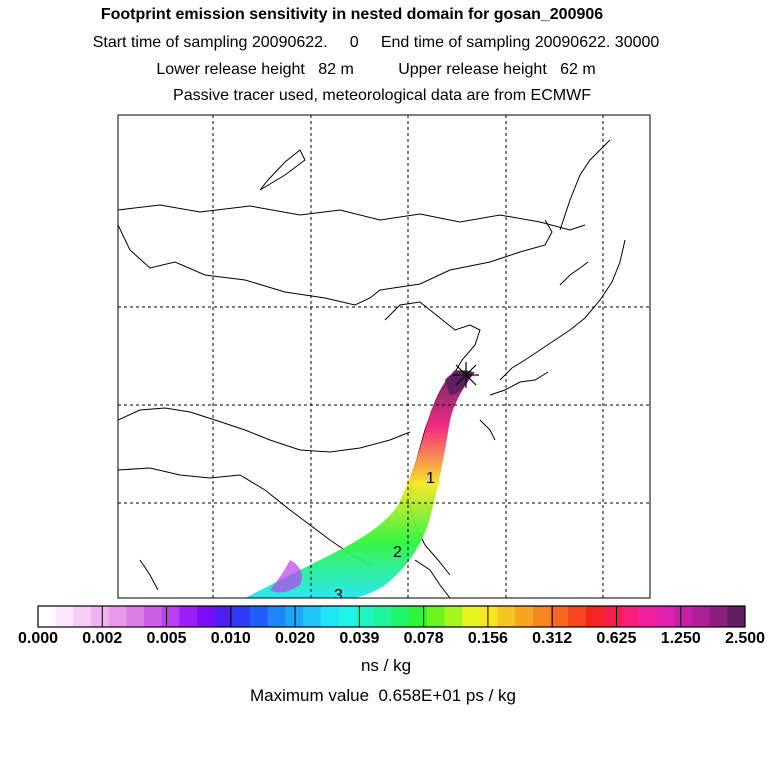 This screenshot has height=768, width=768. I want to click on colorbar-tick-label: 0.020, so click(295, 638).